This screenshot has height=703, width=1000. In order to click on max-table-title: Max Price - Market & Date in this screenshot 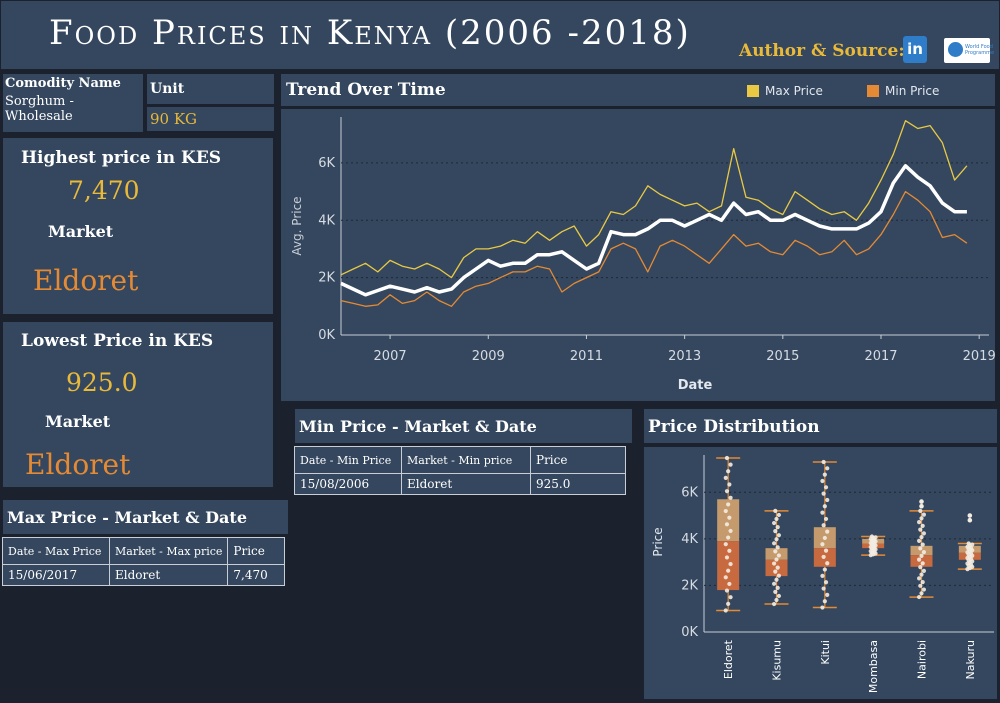, I will do `click(127, 517)`.